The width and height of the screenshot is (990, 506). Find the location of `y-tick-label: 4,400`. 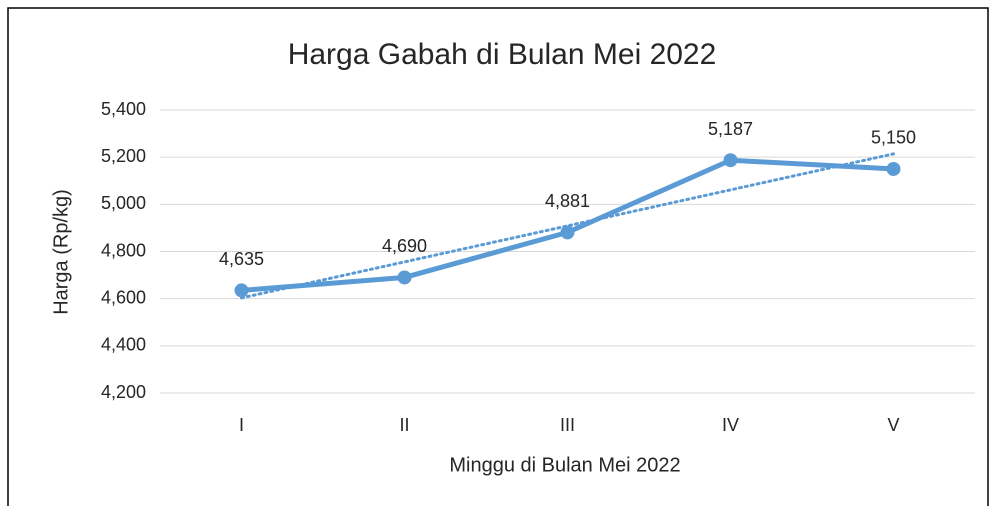

y-tick-label: 4,400 is located at coordinates (123, 345).